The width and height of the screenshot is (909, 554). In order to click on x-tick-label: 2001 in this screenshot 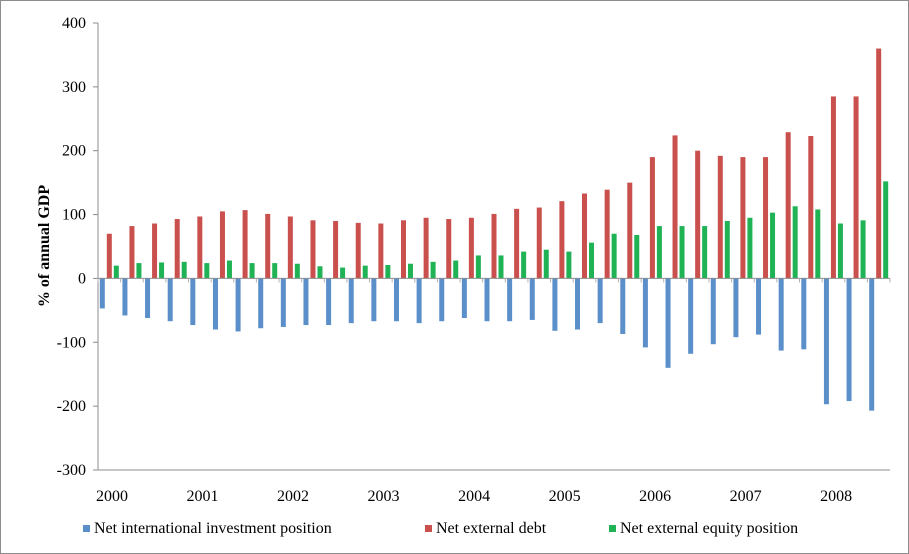, I will do `click(203, 496)`.